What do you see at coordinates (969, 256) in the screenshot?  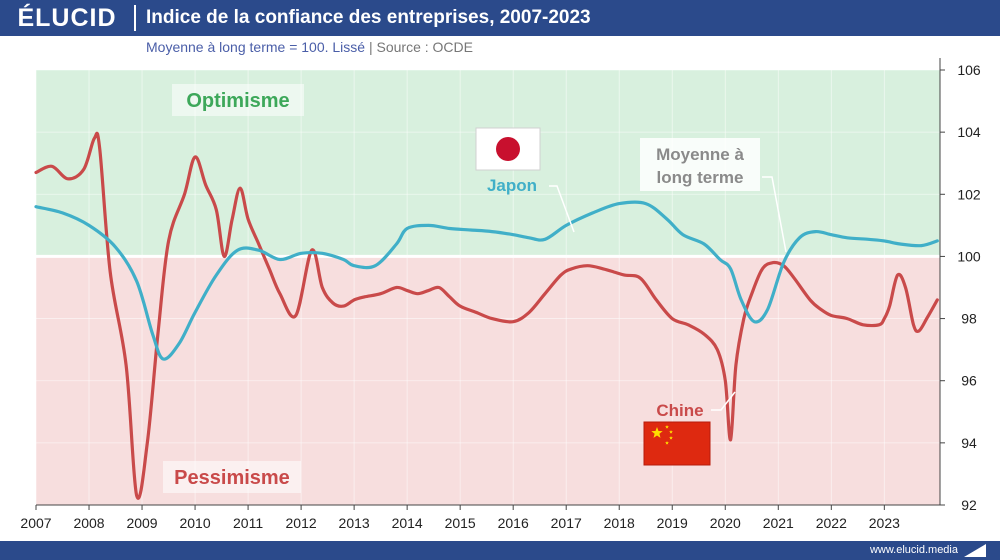 I see `y-tick-label: 100` at bounding box center [969, 256].